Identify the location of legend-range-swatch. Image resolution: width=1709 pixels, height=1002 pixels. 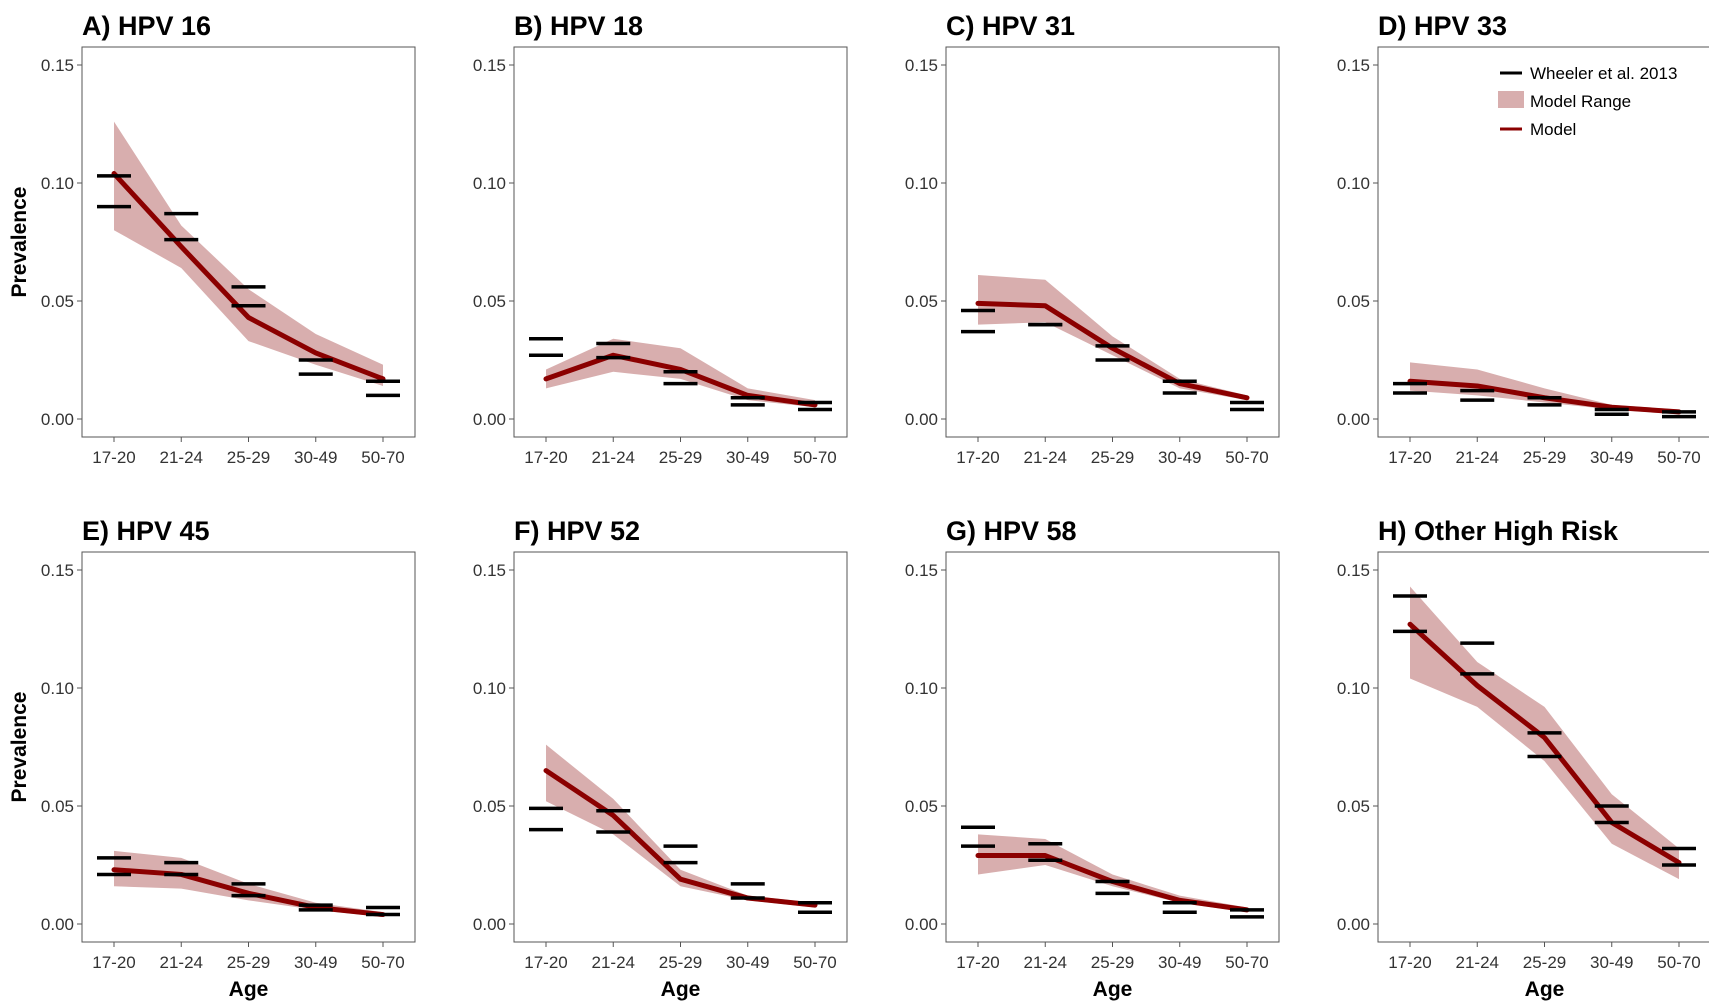
(1511, 99).